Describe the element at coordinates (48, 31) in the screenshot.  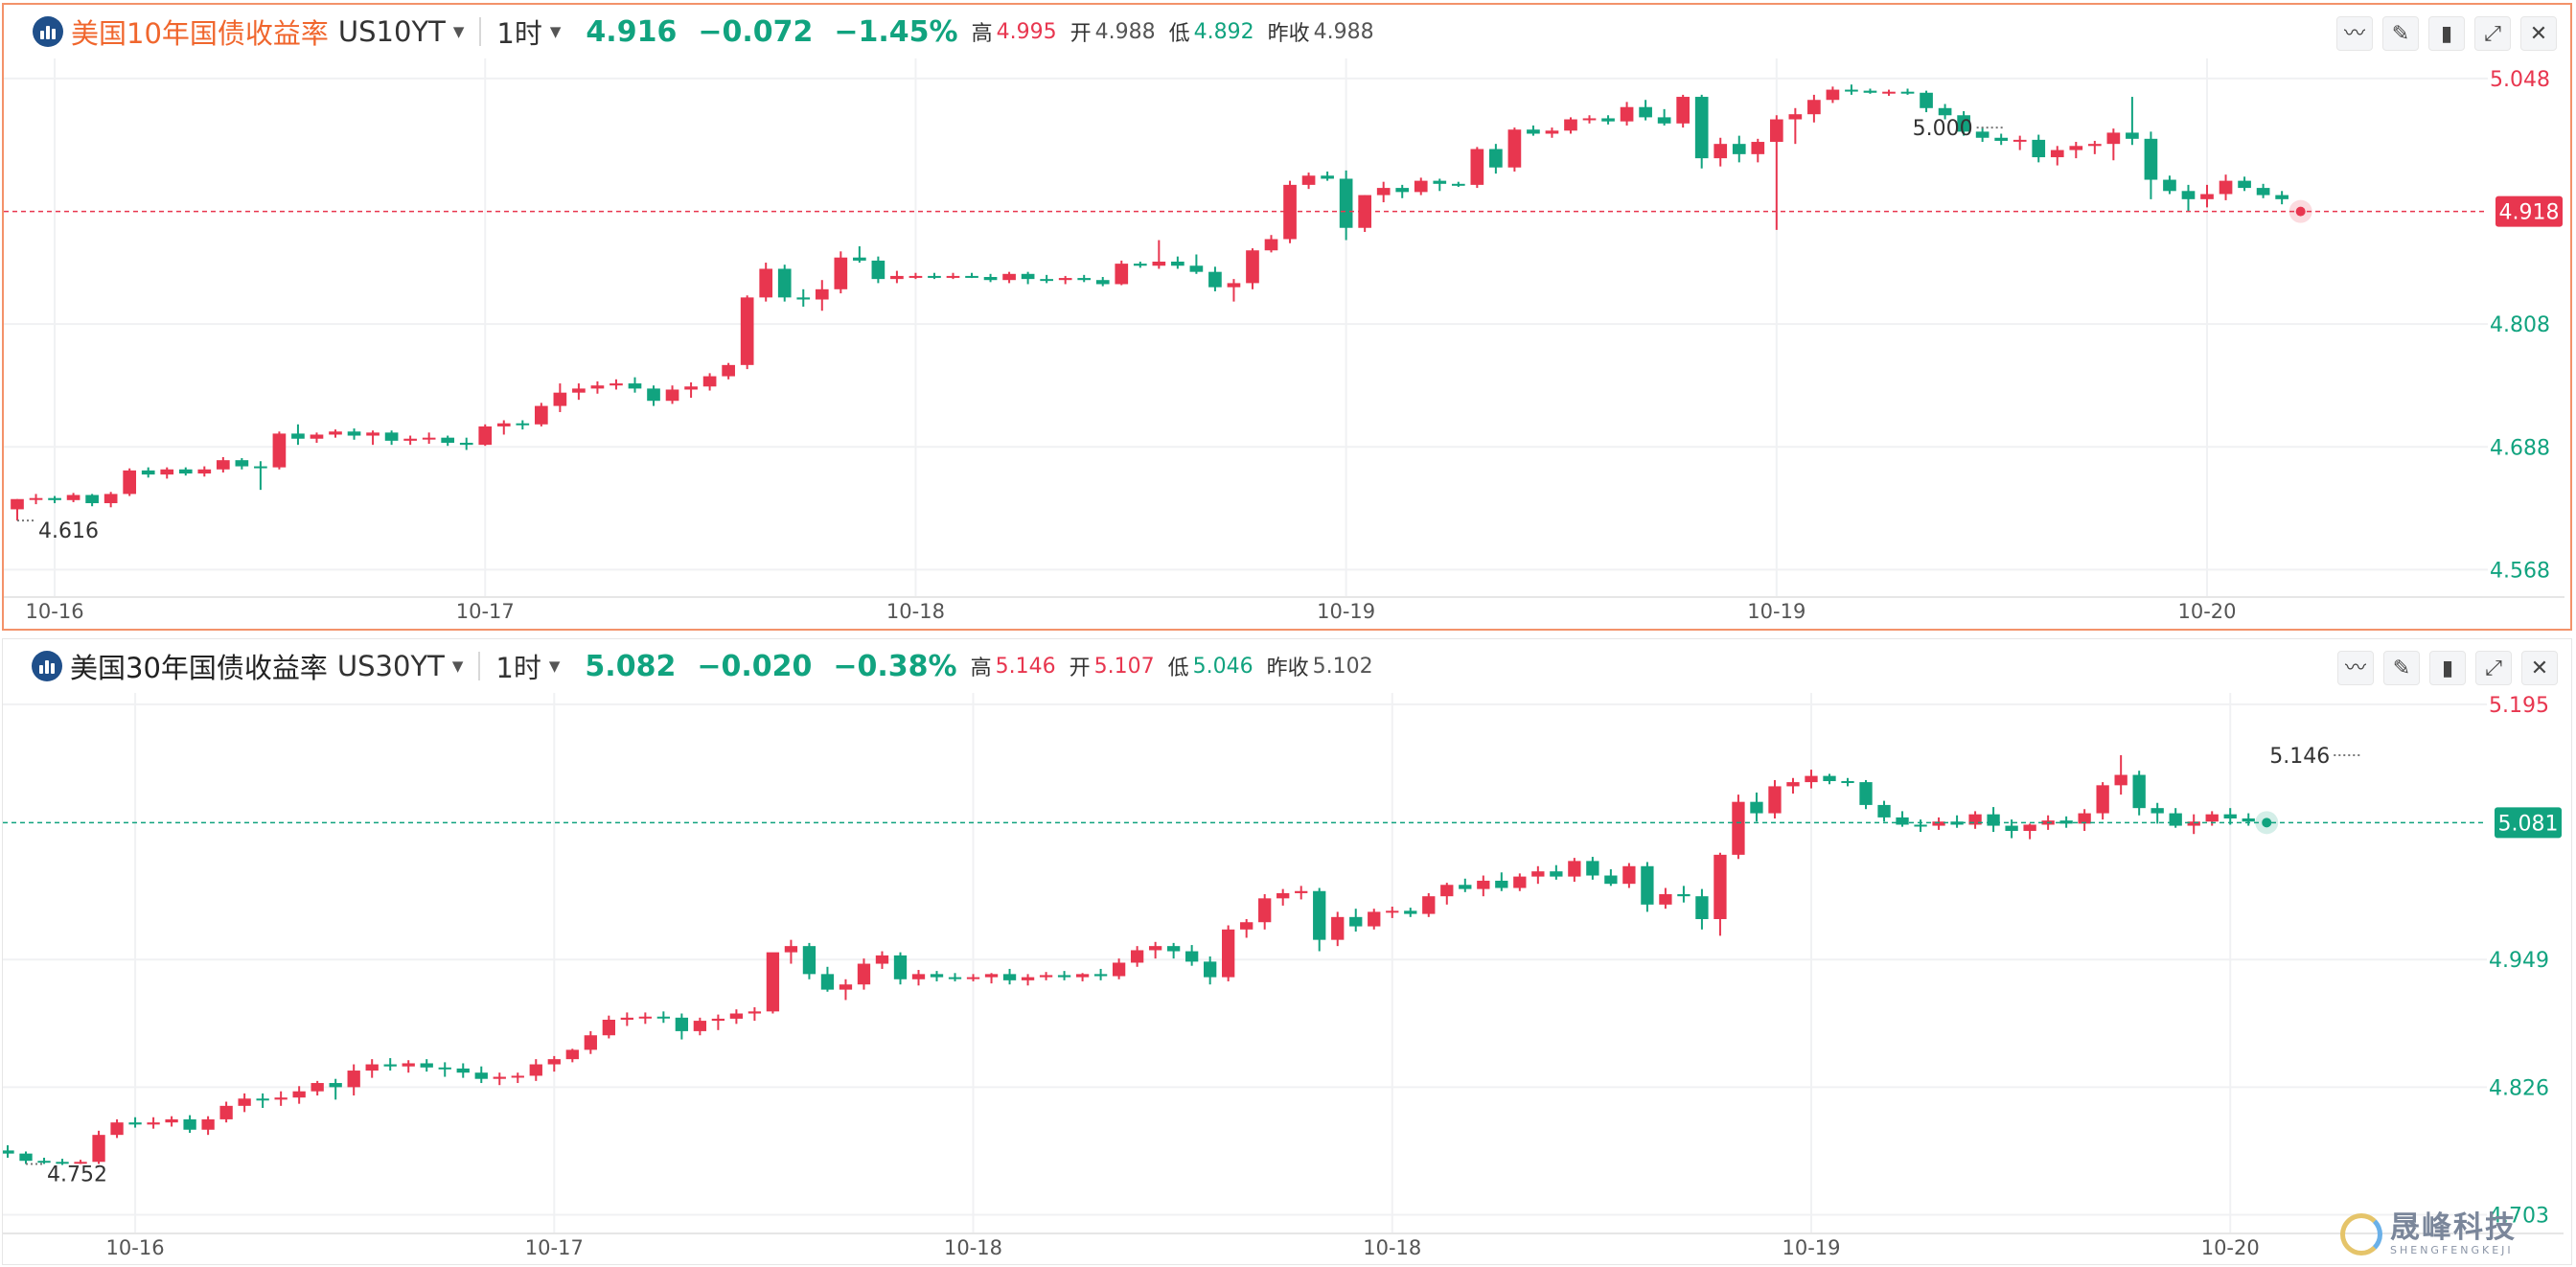
I see `app-logo-icon` at that location.